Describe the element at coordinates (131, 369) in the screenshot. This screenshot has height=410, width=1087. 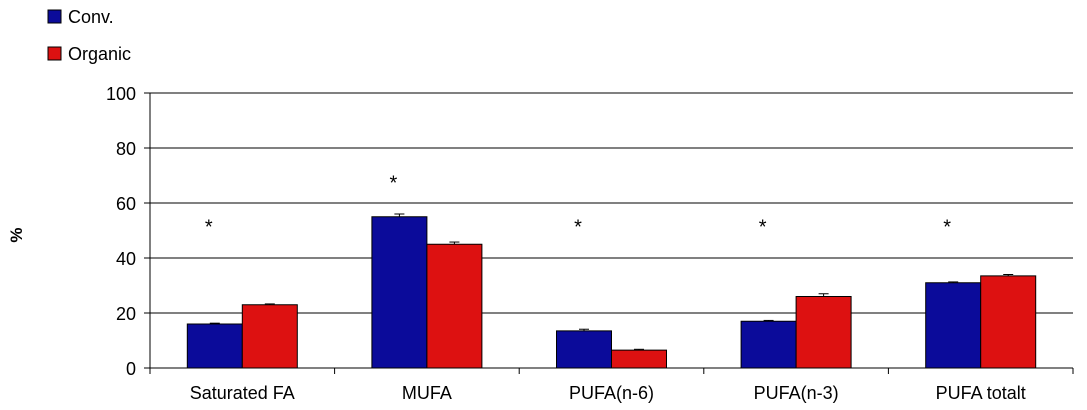
I see `y-tick-label: 0` at that location.